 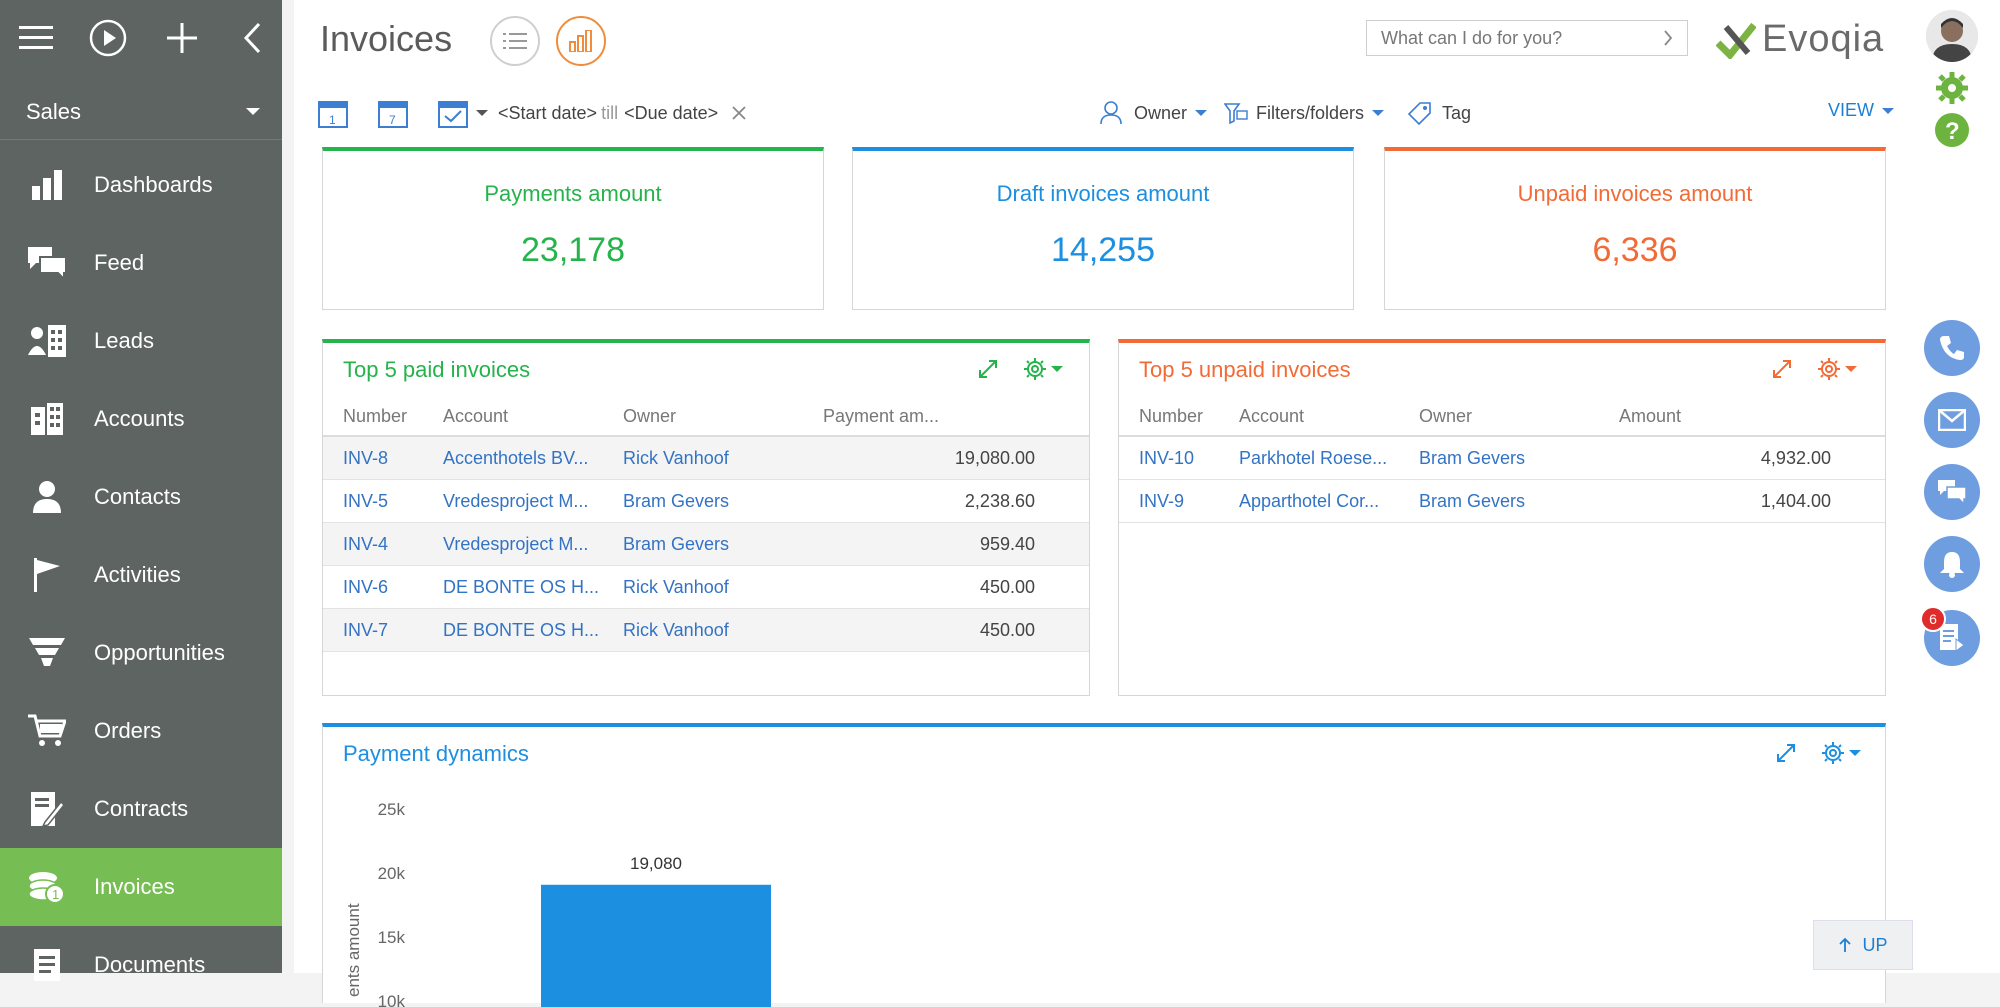 I want to click on y-axis-label: ents amount, so click(x=353, y=950).